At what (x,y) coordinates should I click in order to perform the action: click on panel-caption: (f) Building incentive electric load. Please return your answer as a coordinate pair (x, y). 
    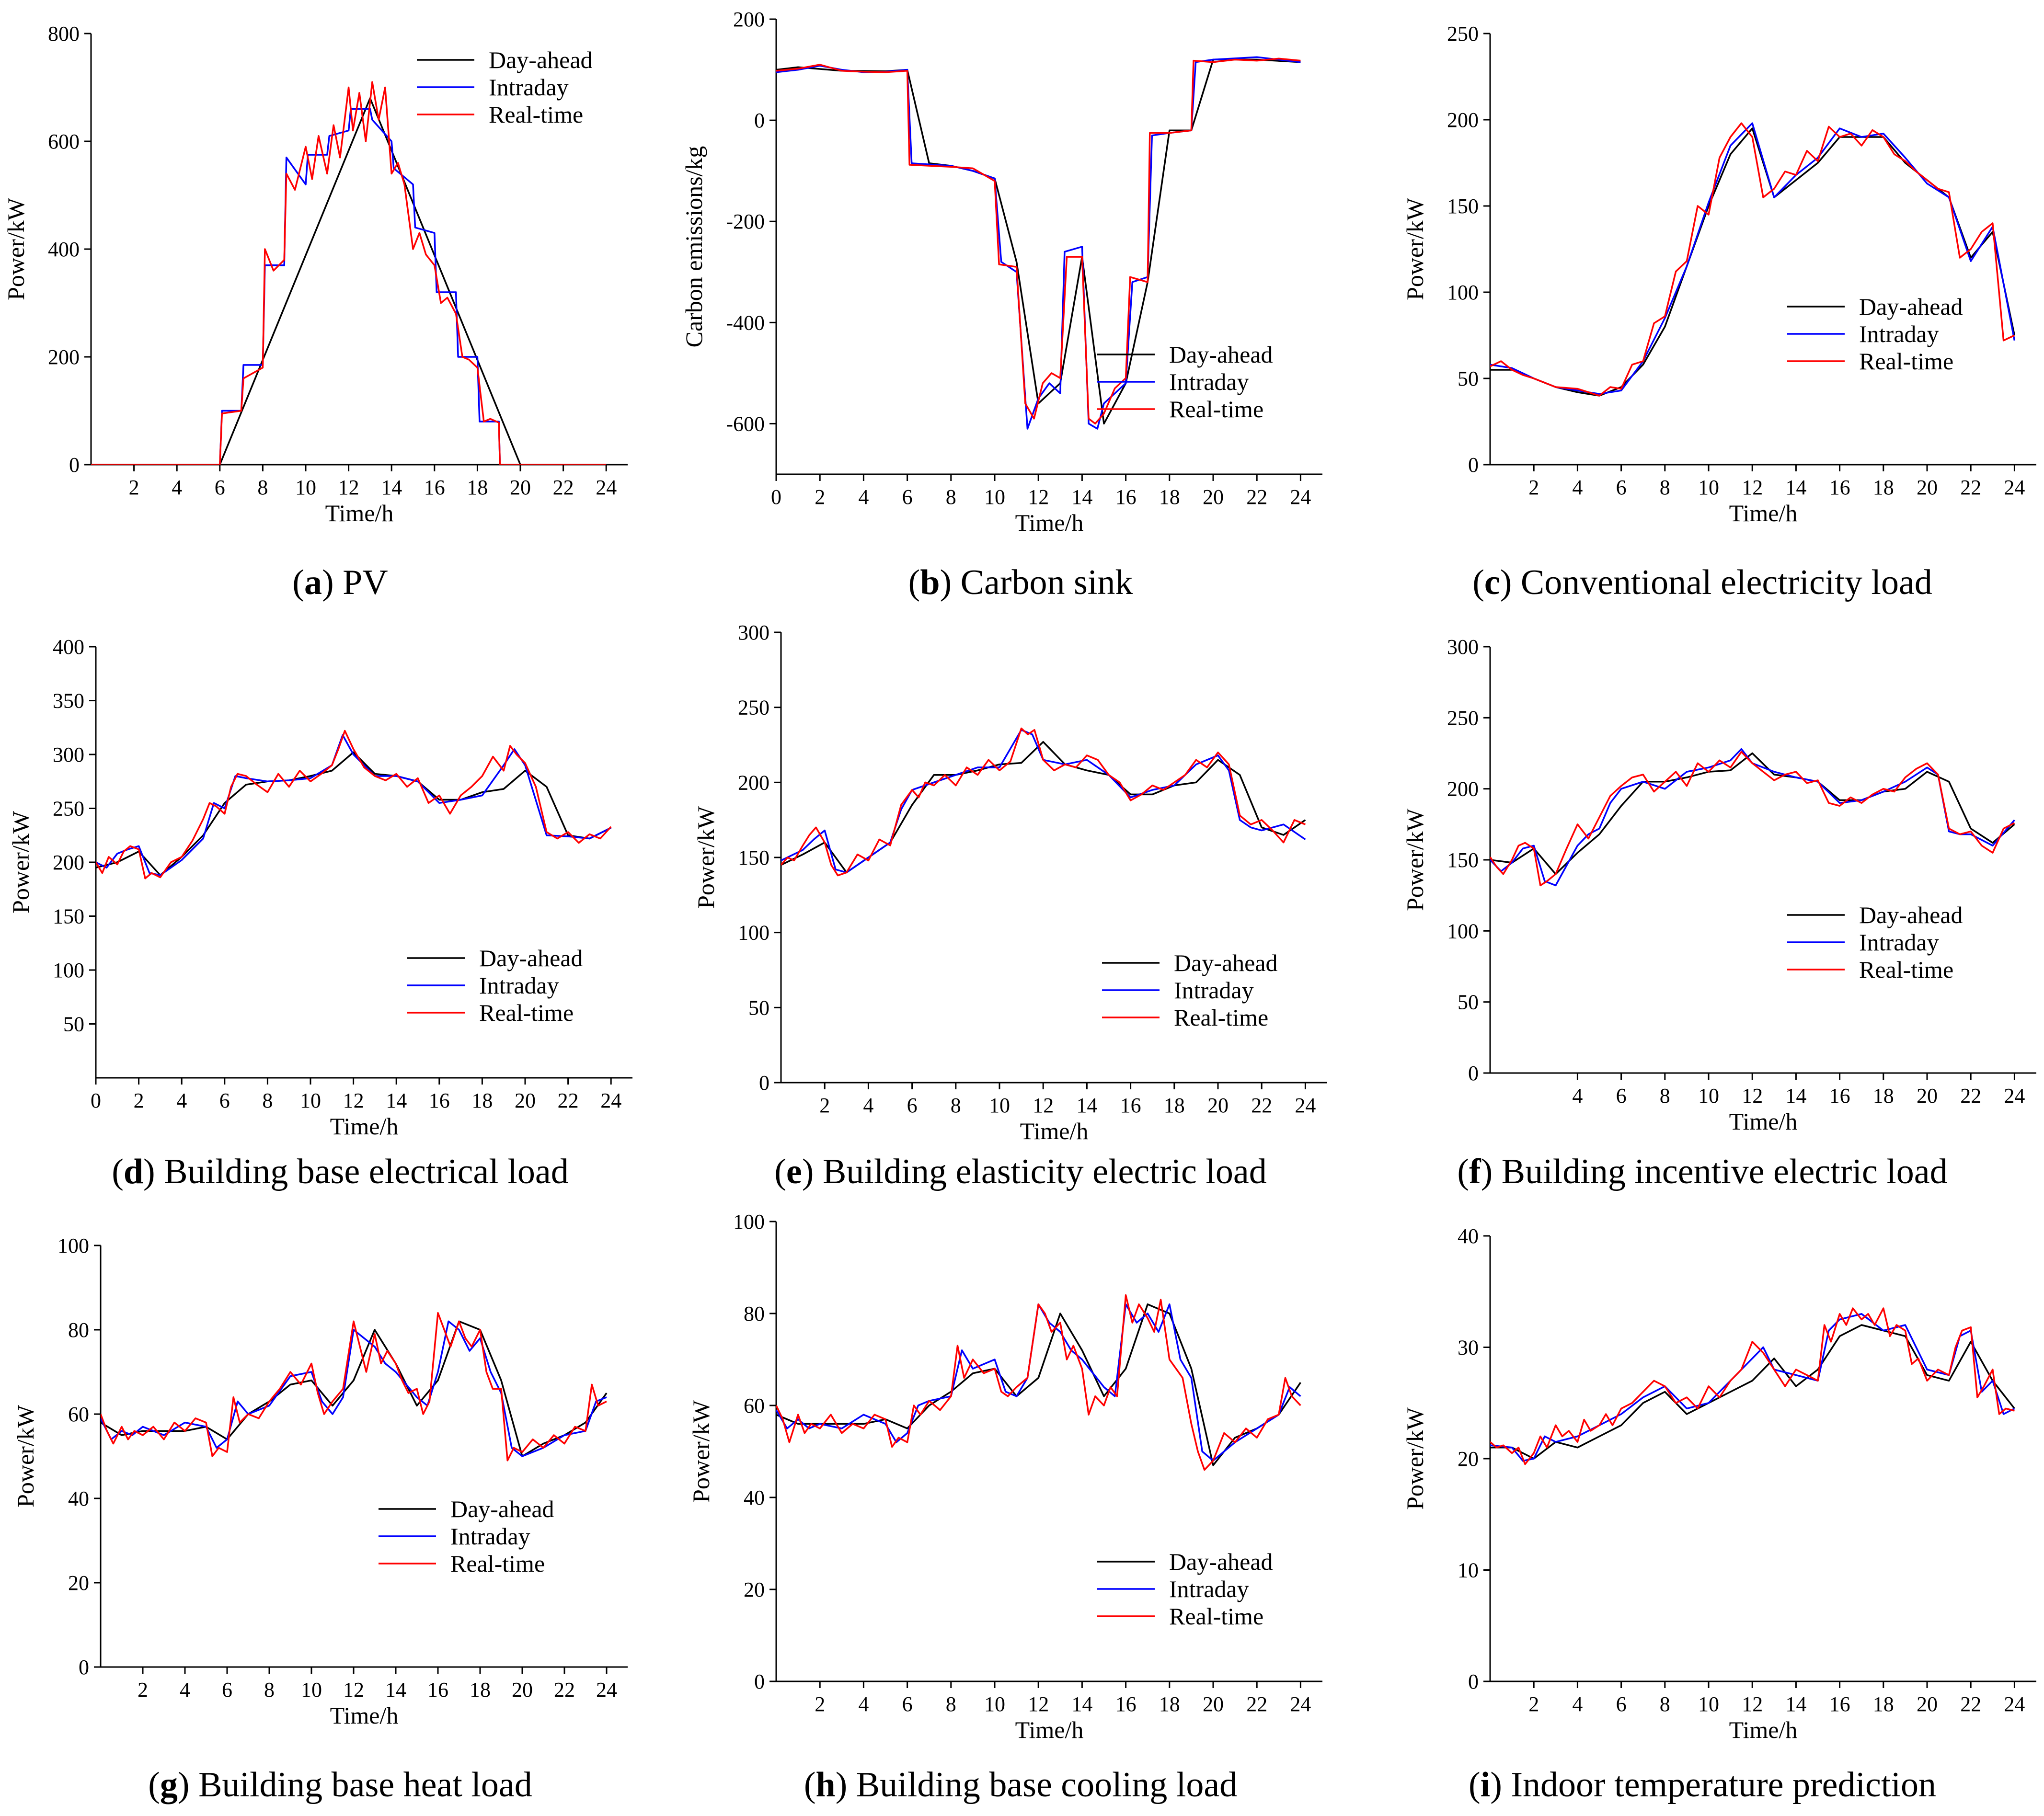
    Looking at the image, I should click on (1702, 1171).